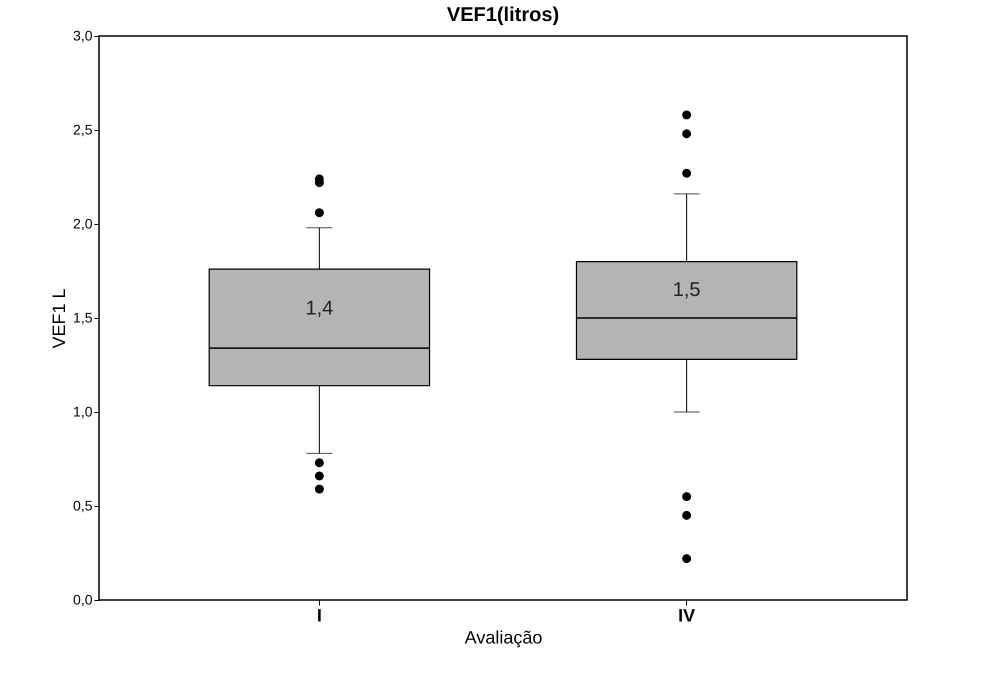  Describe the element at coordinates (83, 506) in the screenshot. I see `y-tick-label: 0,5` at that location.